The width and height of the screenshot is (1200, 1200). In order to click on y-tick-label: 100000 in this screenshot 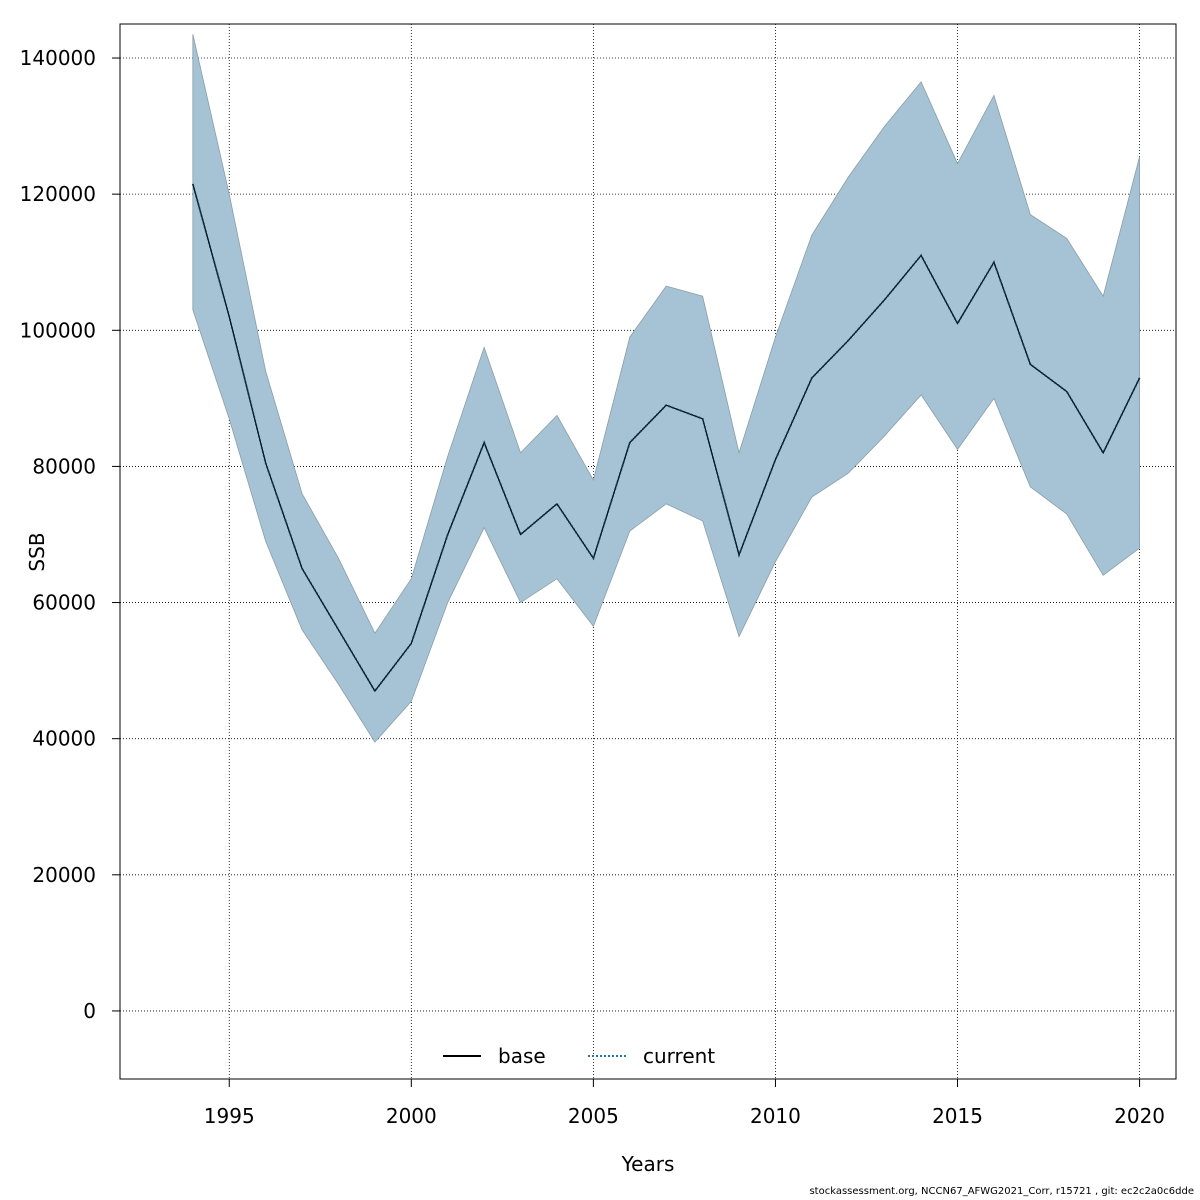, I will do `click(58, 330)`.